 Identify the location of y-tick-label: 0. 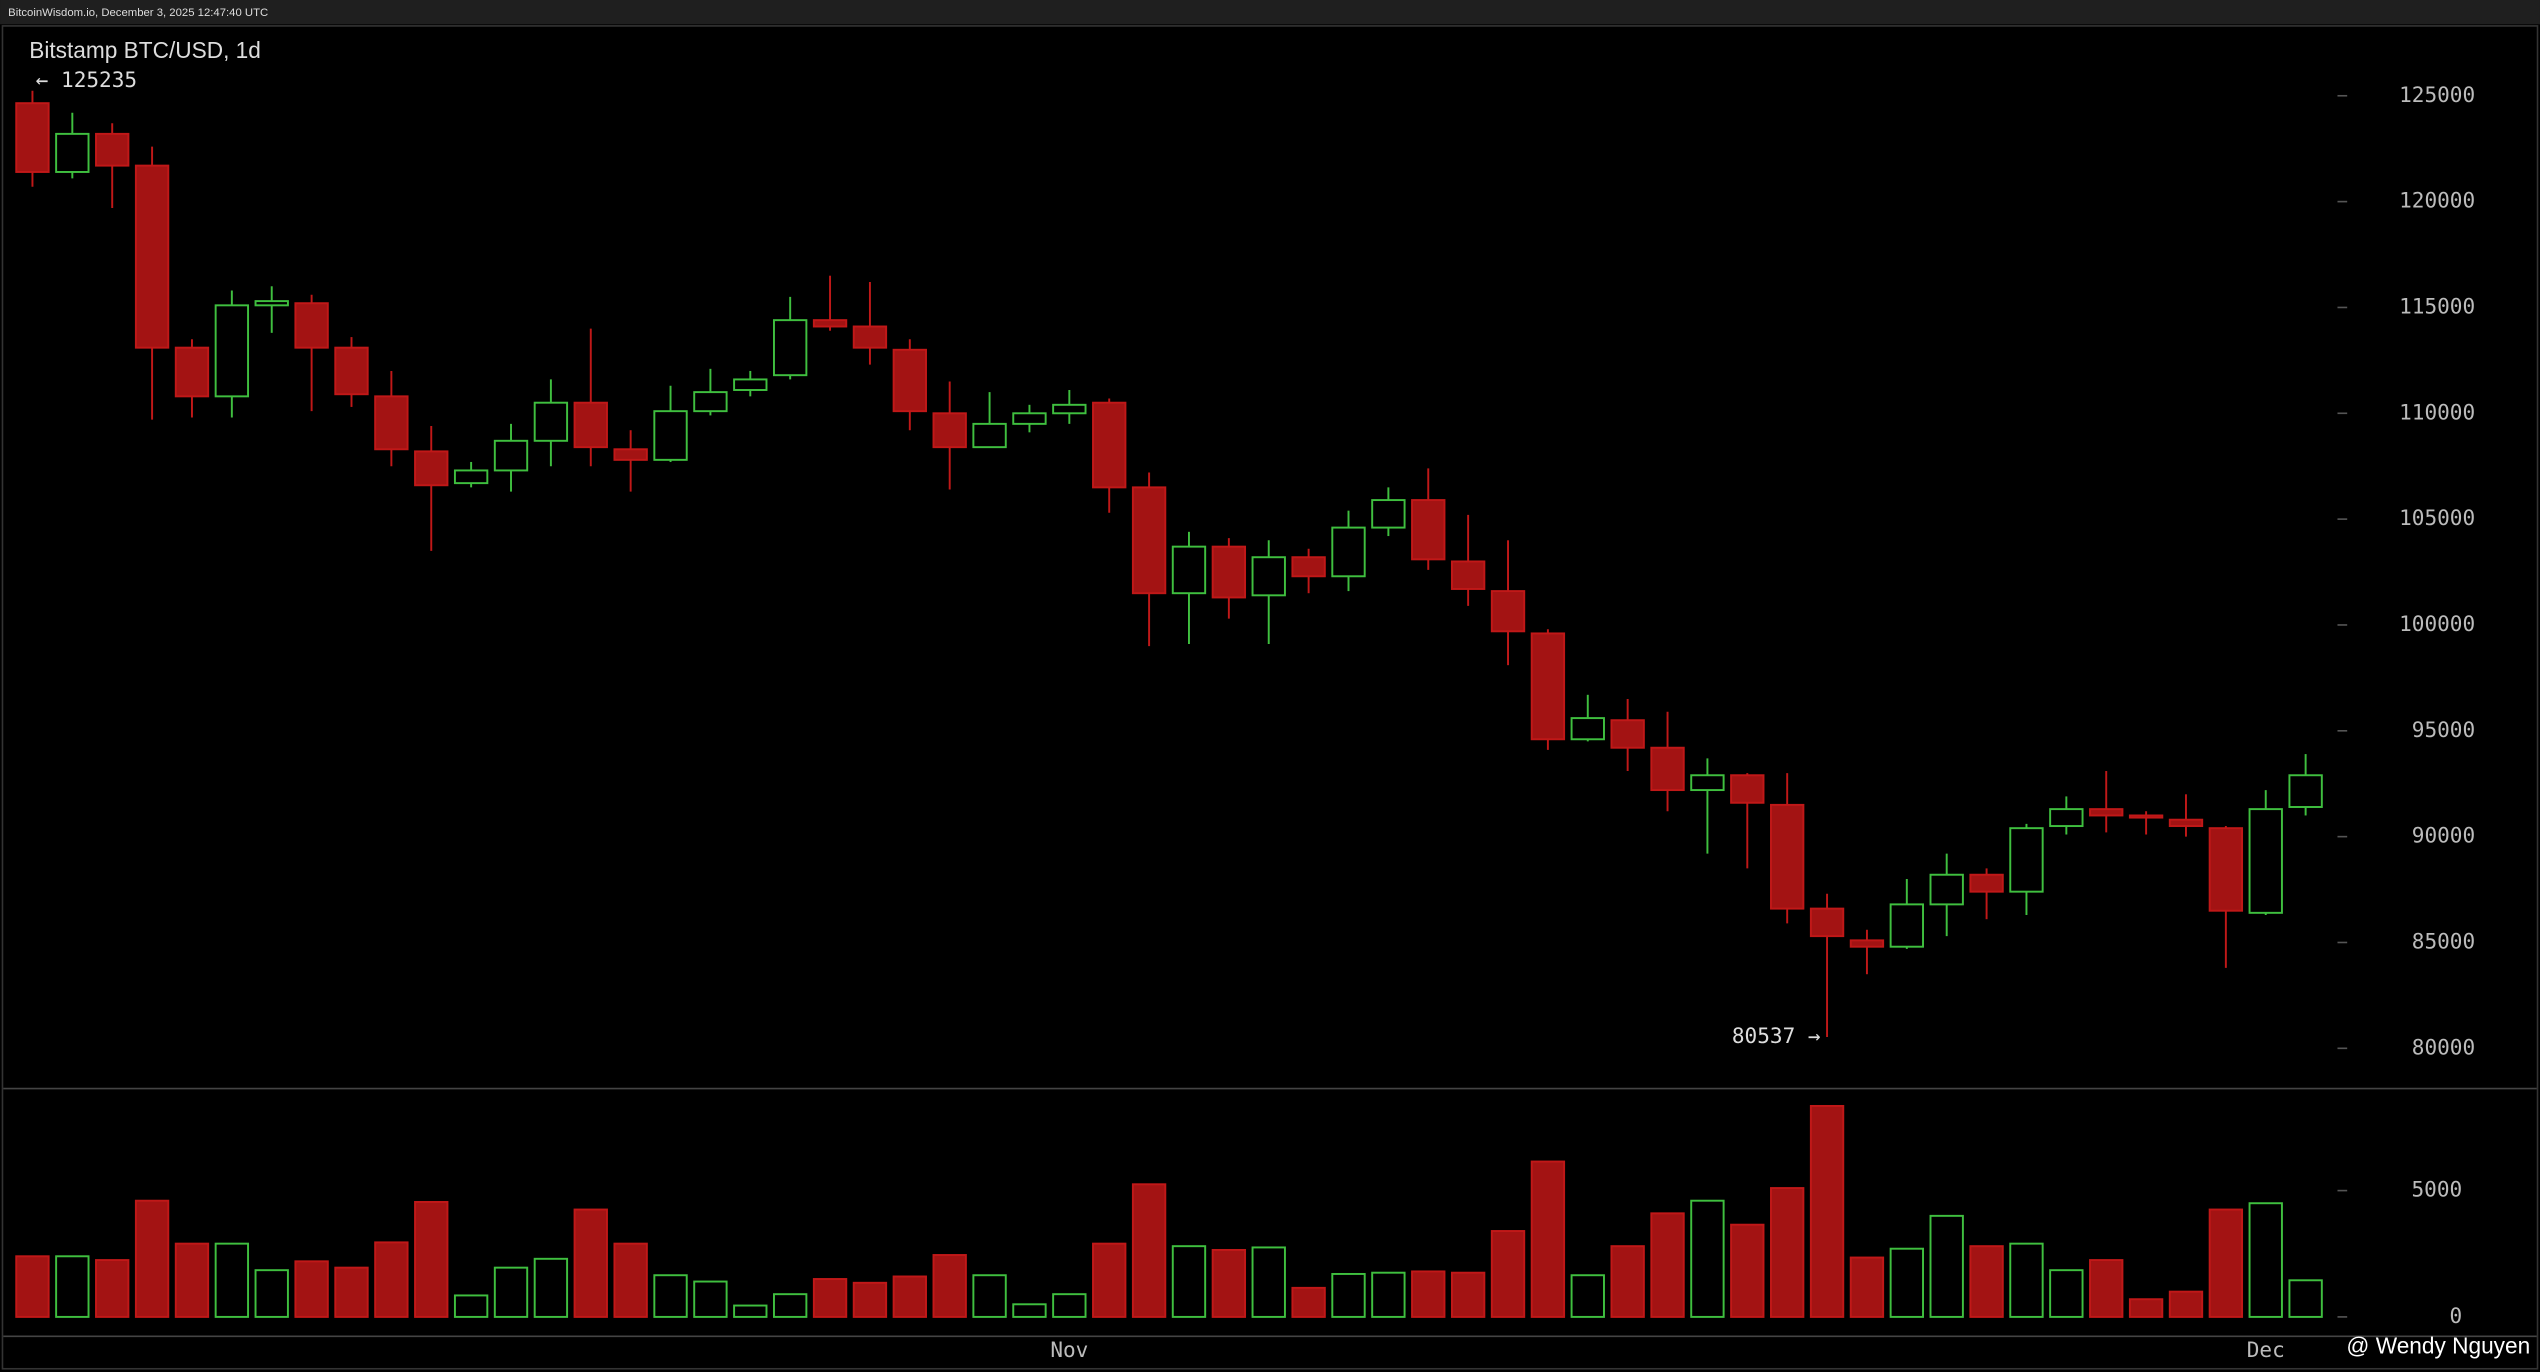
(2456, 1315).